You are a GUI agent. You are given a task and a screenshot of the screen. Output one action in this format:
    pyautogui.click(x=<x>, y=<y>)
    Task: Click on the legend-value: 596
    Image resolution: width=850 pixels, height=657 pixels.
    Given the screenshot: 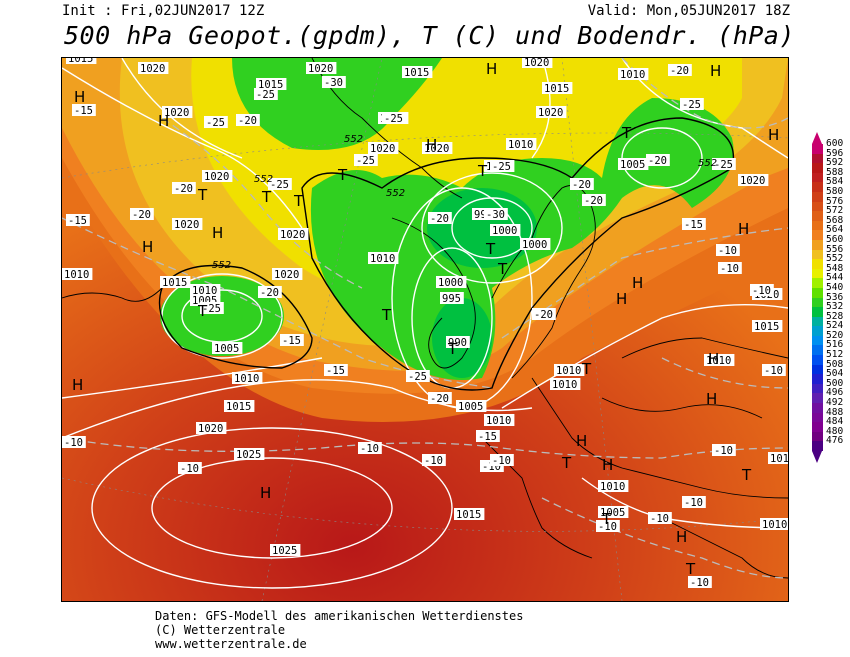 What is the action you would take?
    pyautogui.click(x=835, y=153)
    